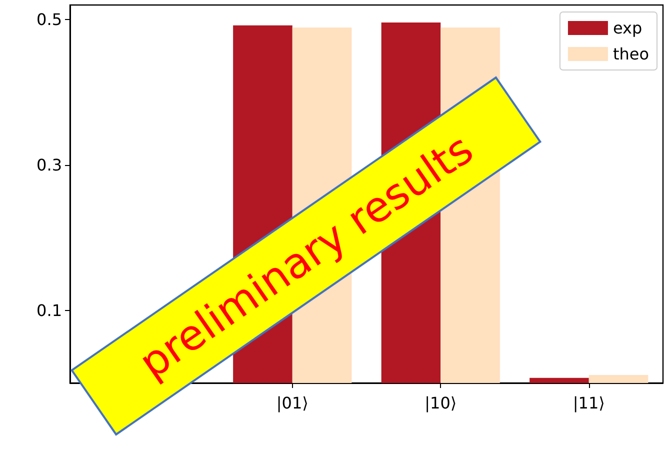  I want to click on legend-label: theo, so click(630, 54).